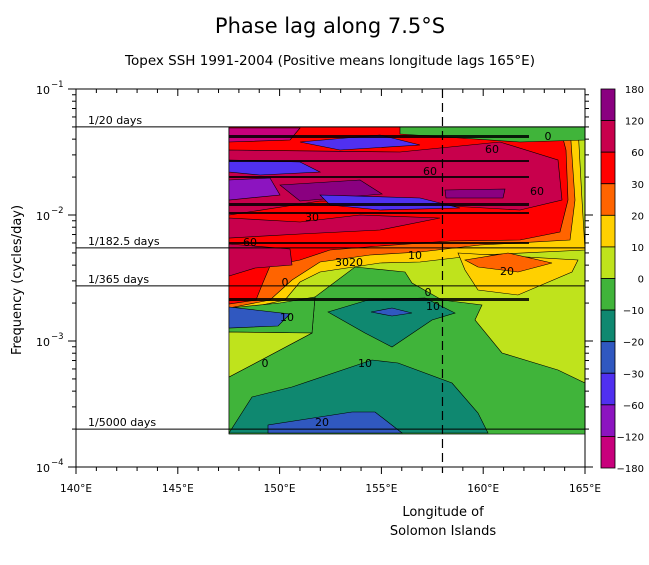 The image size is (649, 565). I want to click on y-tick-exponent: −2, so click(57, 211).